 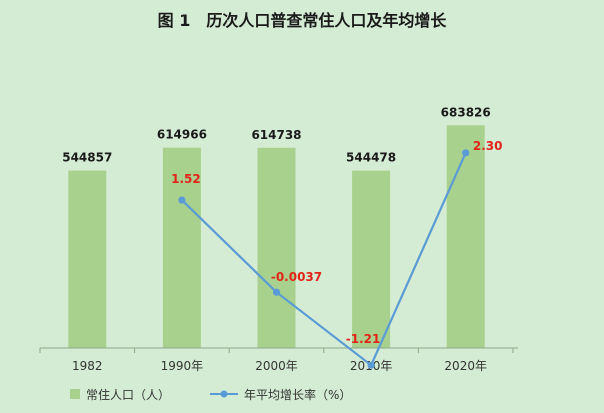 I want to click on bar-value-label: 683826, so click(x=466, y=112).